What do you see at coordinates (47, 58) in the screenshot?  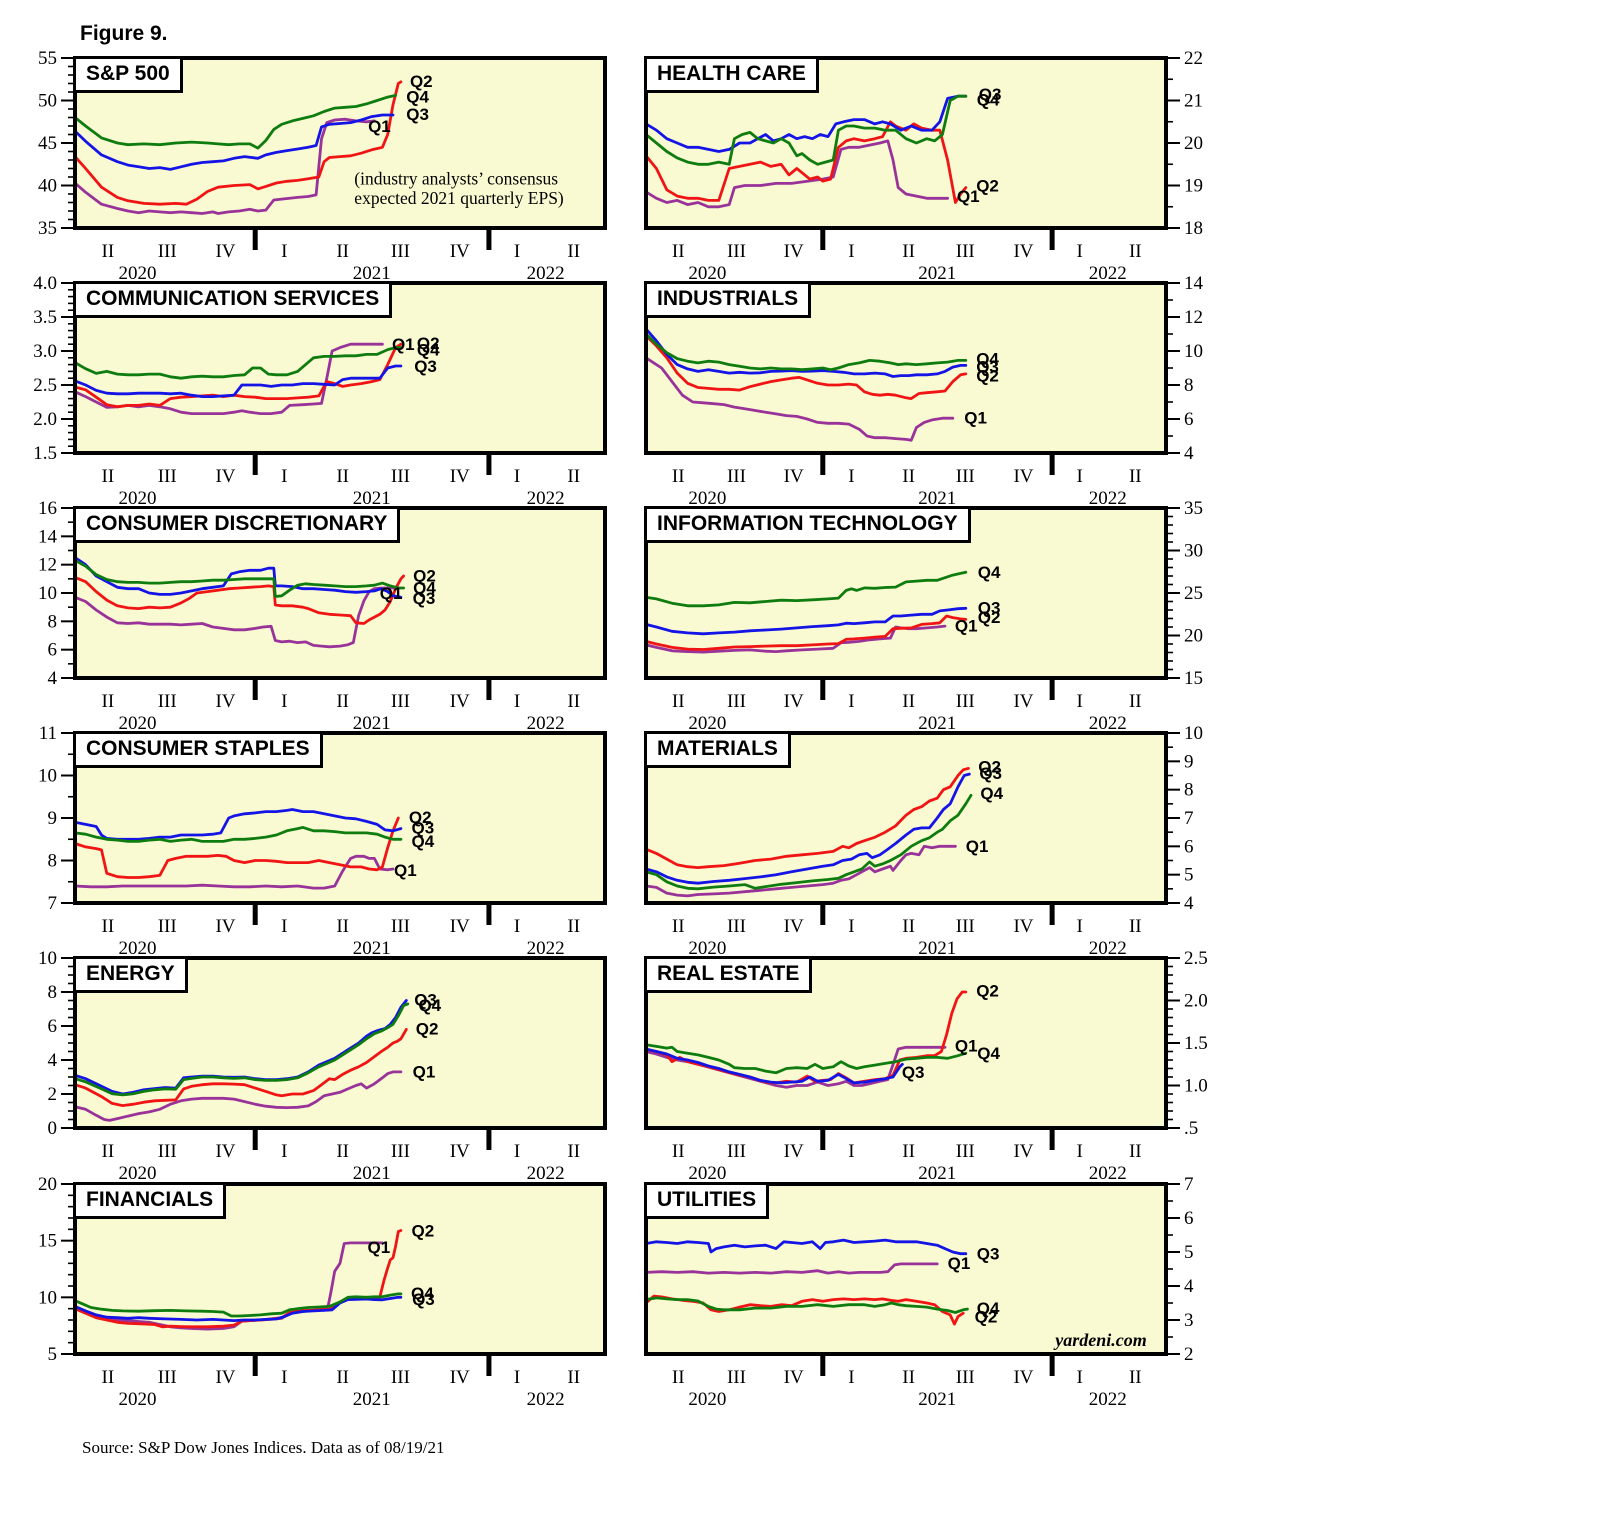 I see `y-tick-label: 55` at bounding box center [47, 58].